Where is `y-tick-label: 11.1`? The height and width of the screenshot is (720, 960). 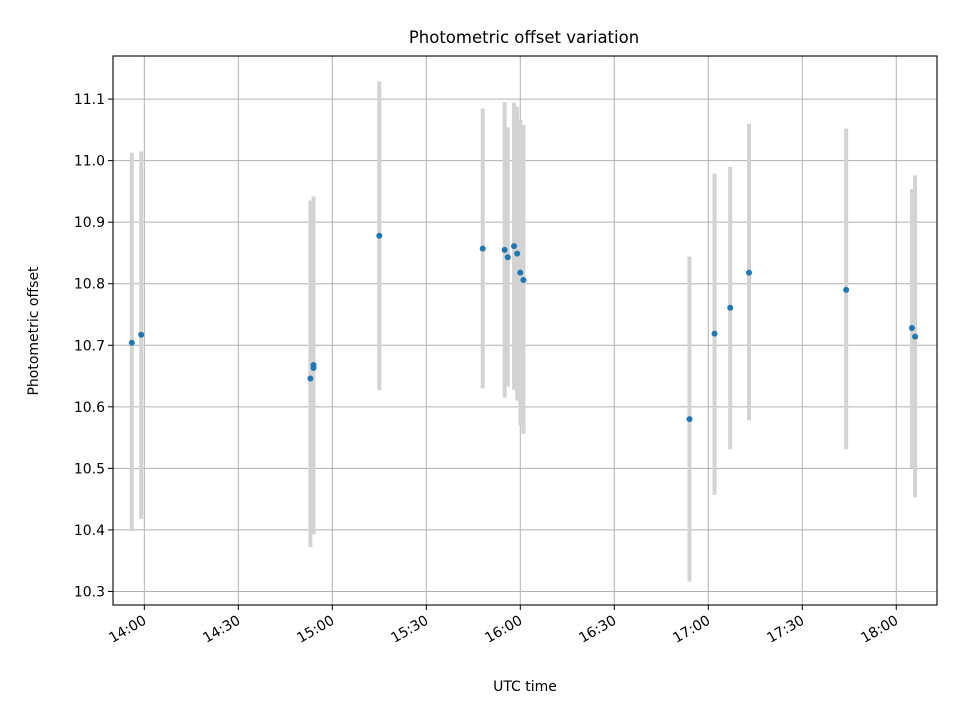 y-tick-label: 11.1 is located at coordinates (89, 100).